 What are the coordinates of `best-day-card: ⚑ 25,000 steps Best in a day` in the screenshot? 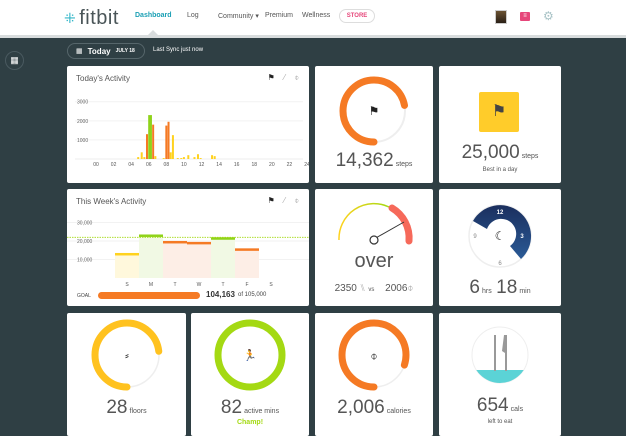 It's located at (500, 124).